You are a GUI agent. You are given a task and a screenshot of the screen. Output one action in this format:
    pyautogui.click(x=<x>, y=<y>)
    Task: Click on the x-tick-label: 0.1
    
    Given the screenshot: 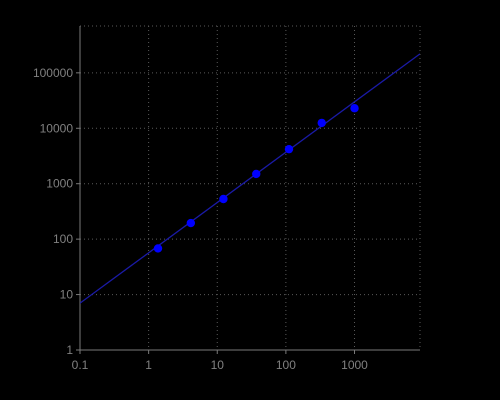 What is the action you would take?
    pyautogui.click(x=80, y=365)
    